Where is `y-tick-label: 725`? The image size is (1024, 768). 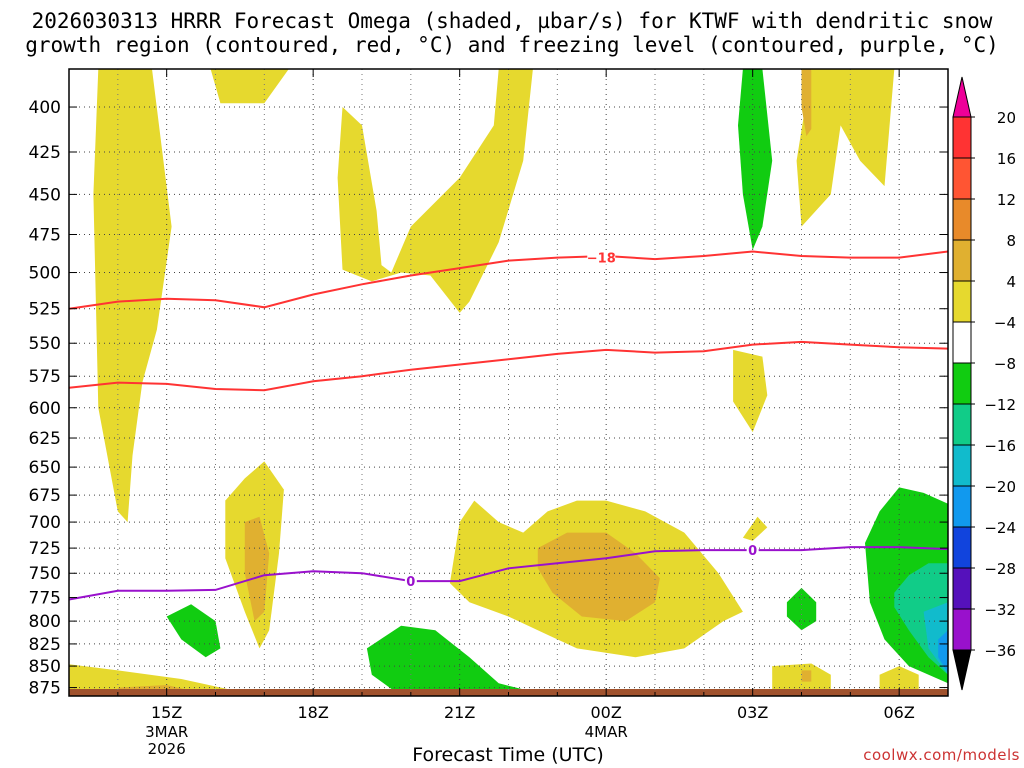 y-tick-label: 725 is located at coordinates (45, 549).